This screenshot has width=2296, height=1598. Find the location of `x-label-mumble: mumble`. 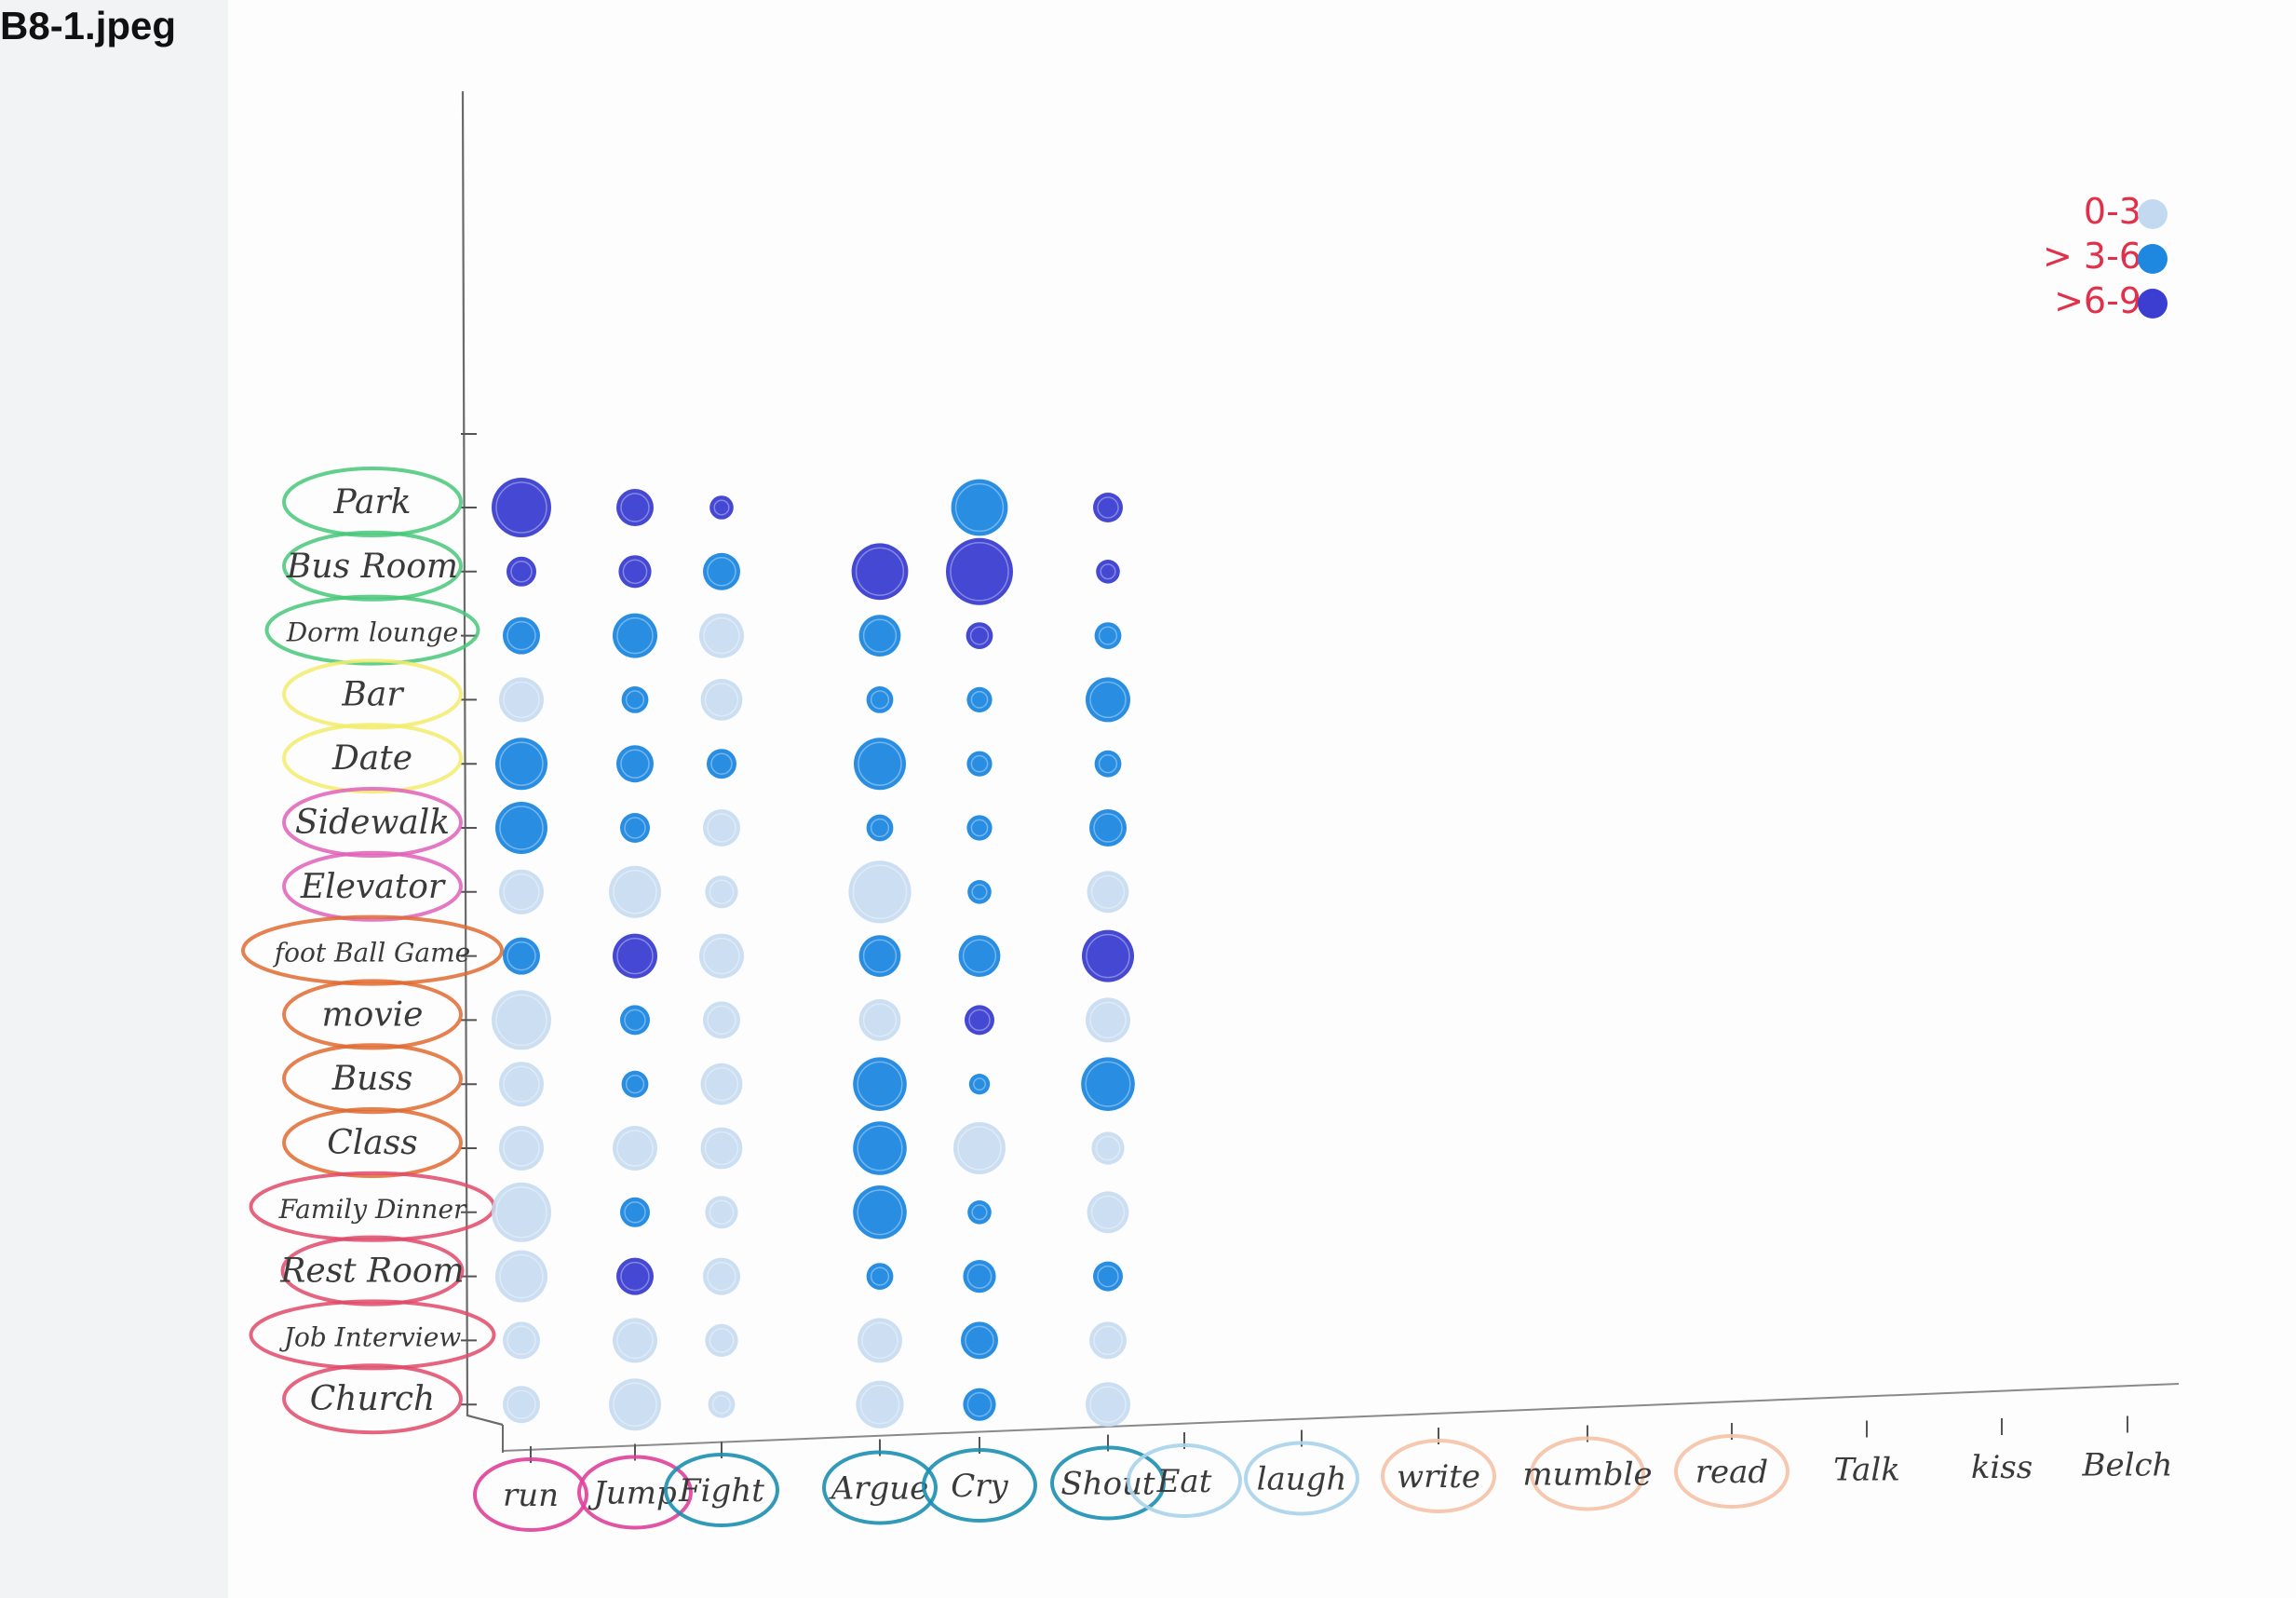

x-label-mumble: mumble is located at coordinates (1587, 1468).